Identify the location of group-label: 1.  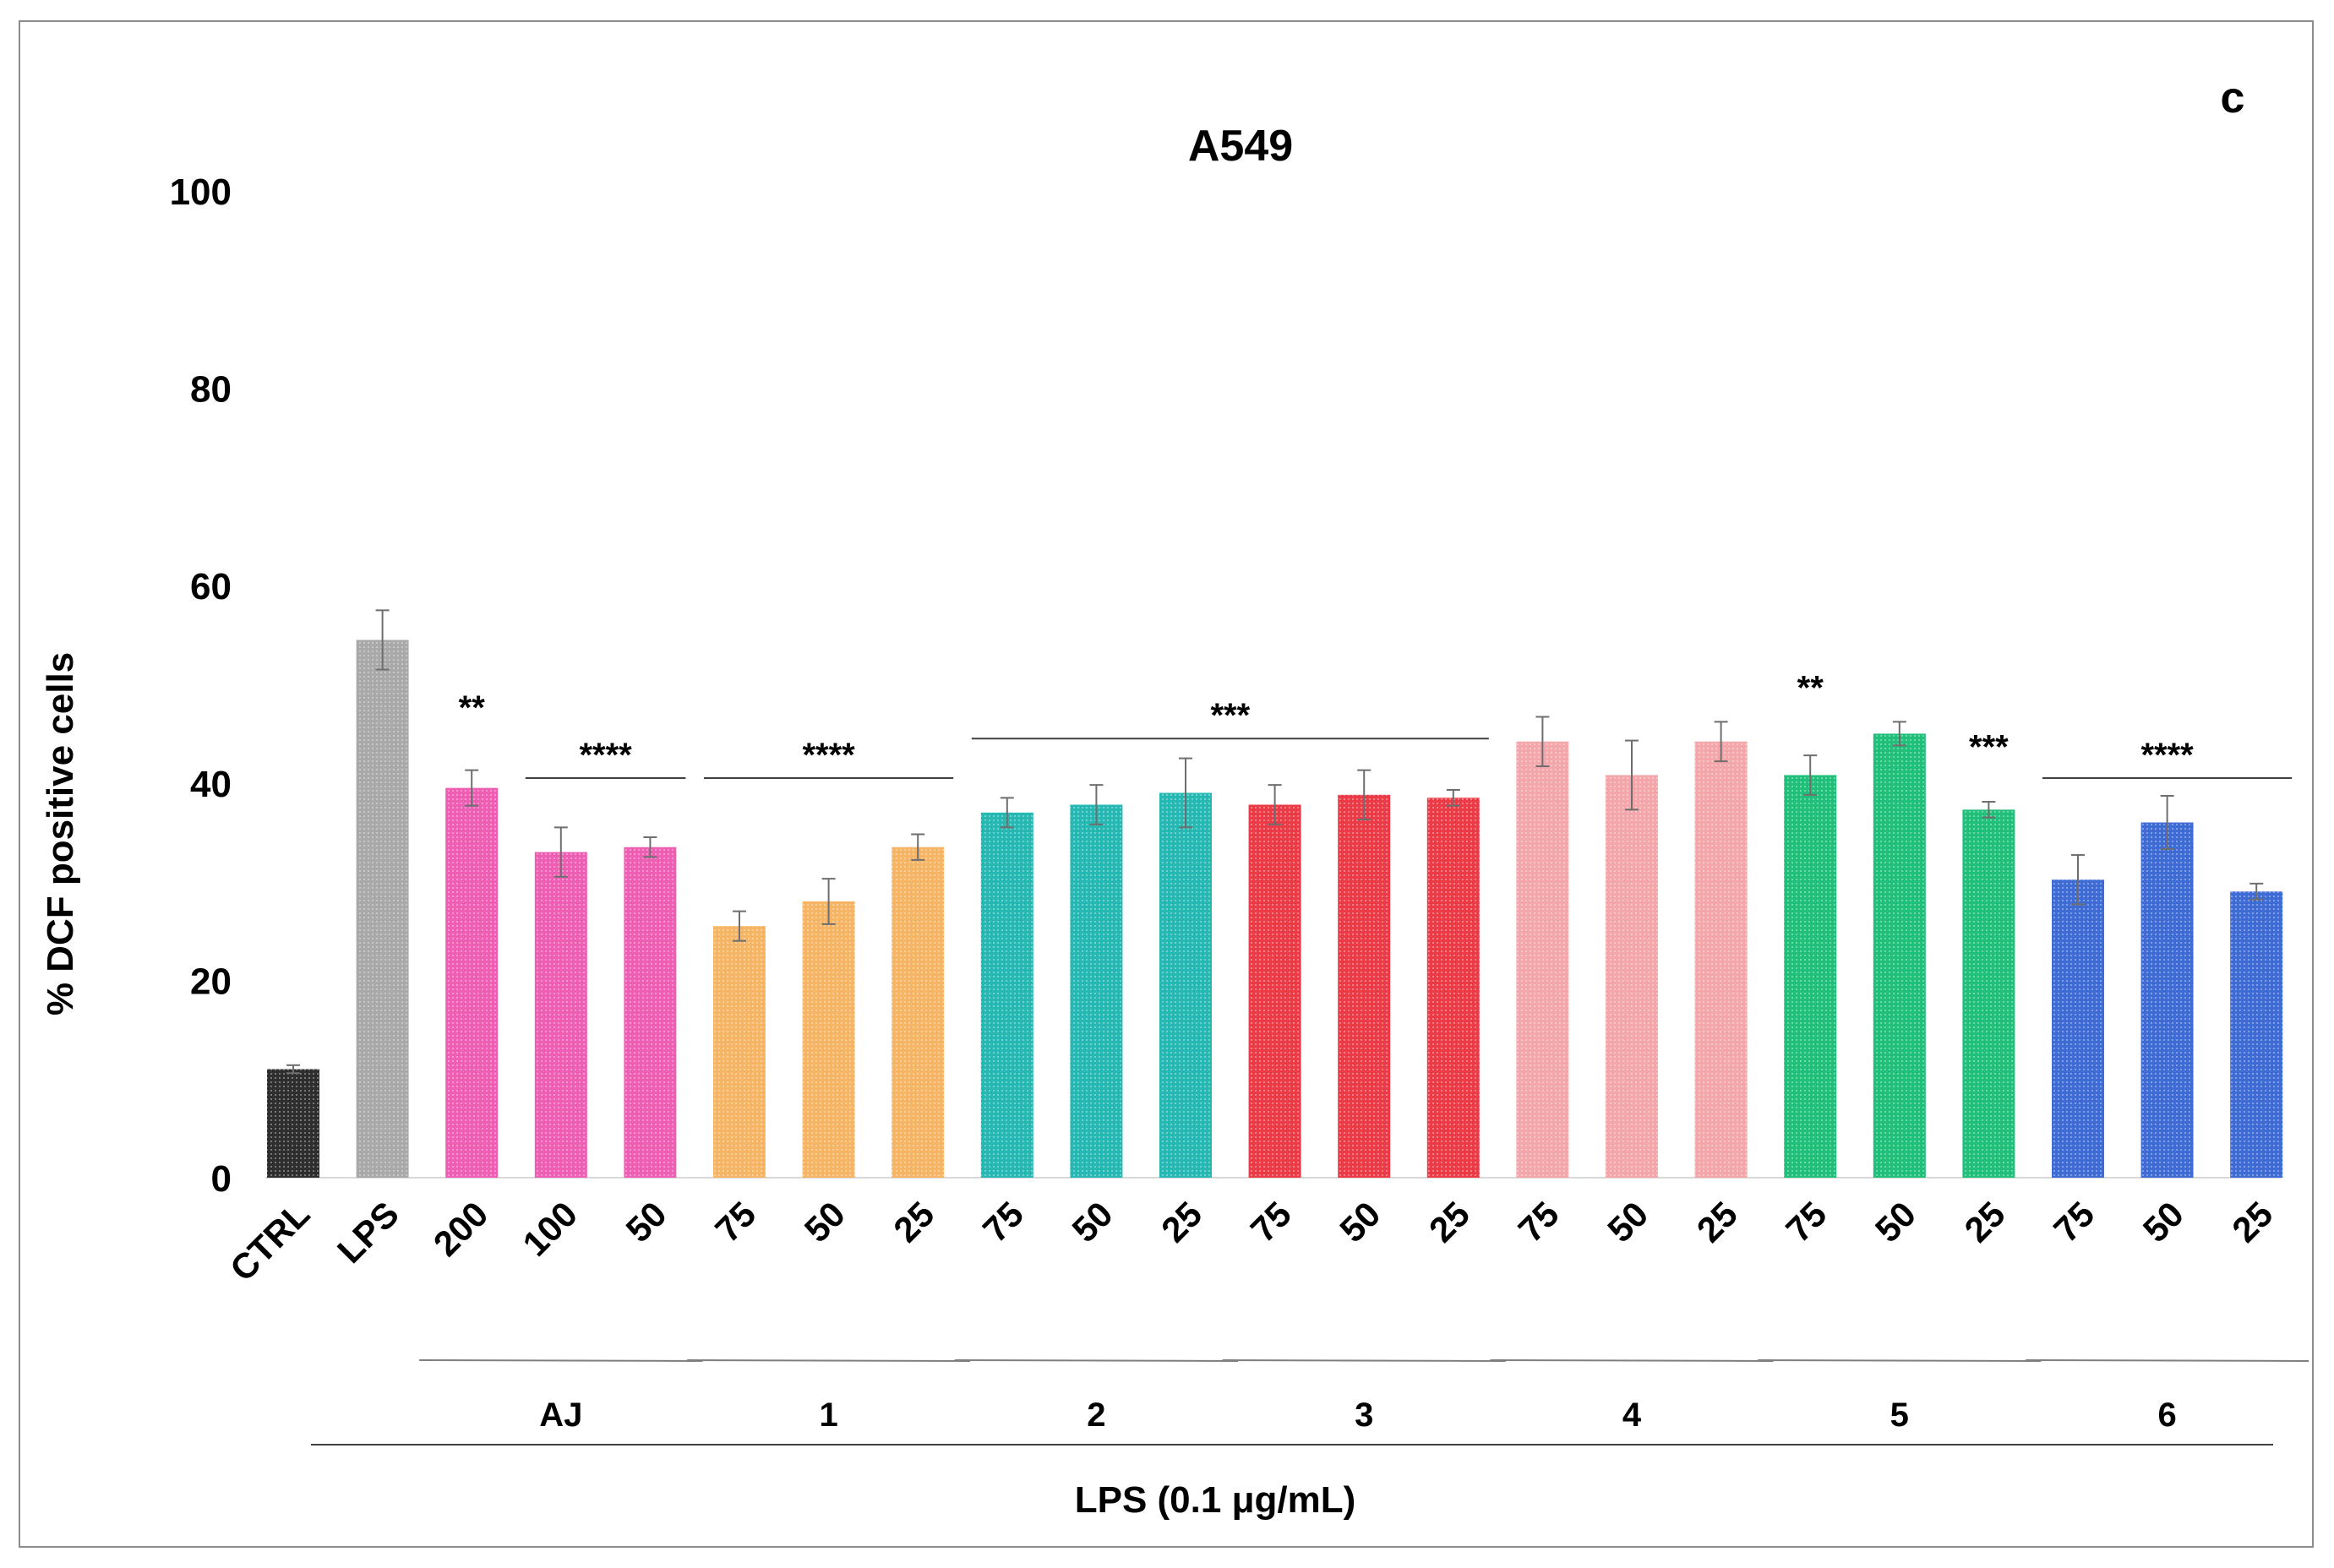
(828, 1415).